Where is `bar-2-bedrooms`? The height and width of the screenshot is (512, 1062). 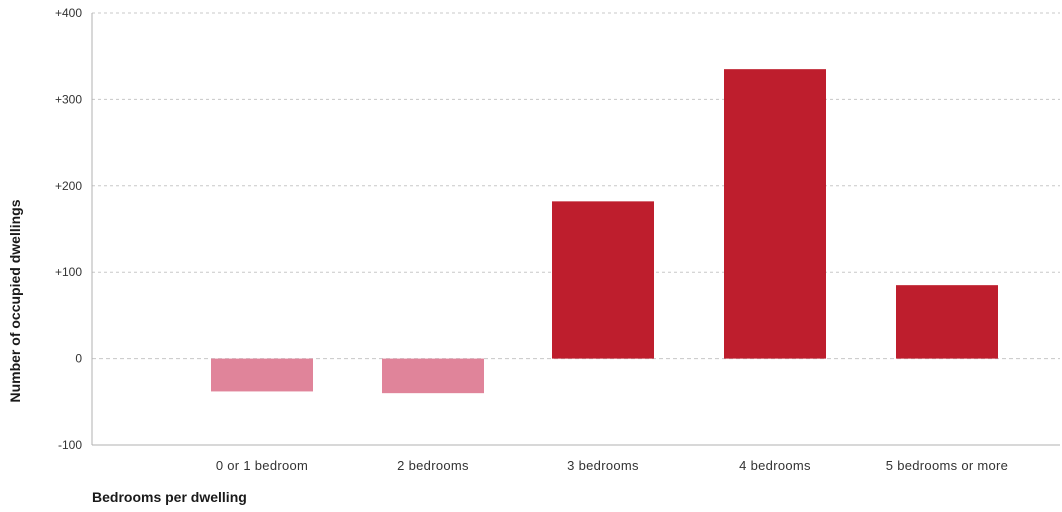 bar-2-bedrooms is located at coordinates (433, 376).